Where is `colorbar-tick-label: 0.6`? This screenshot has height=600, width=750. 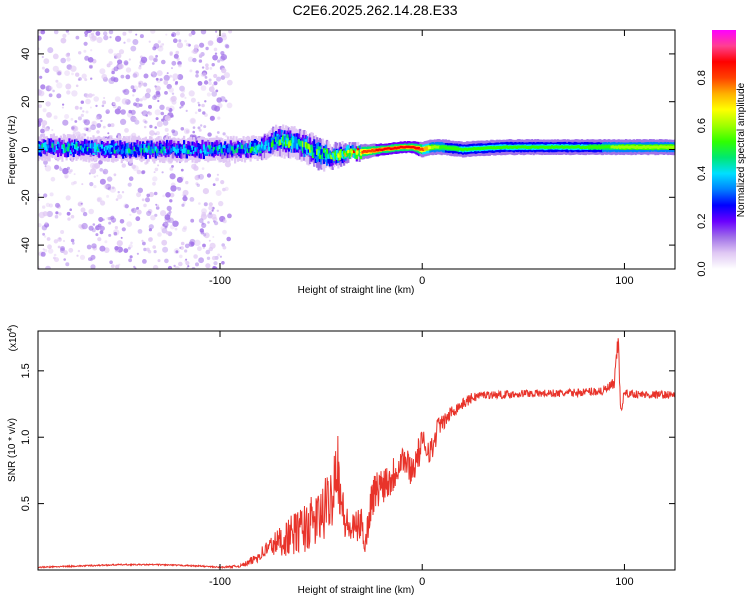
colorbar-tick-label: 0.6 is located at coordinates (702, 125).